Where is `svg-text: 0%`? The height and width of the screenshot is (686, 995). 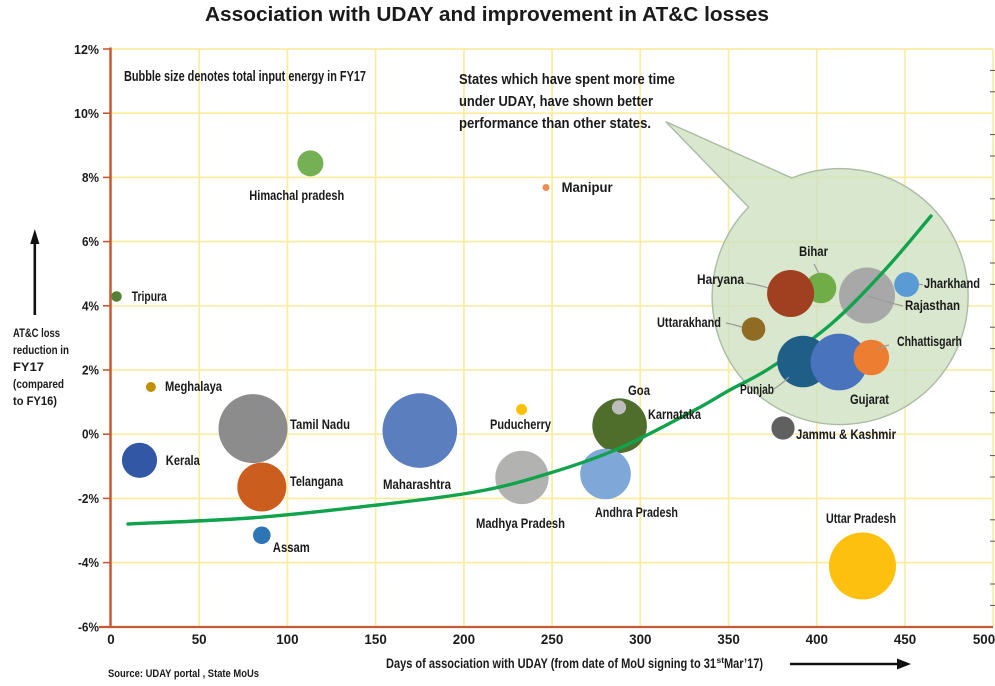
svg-text: 0% is located at coordinates (90, 434).